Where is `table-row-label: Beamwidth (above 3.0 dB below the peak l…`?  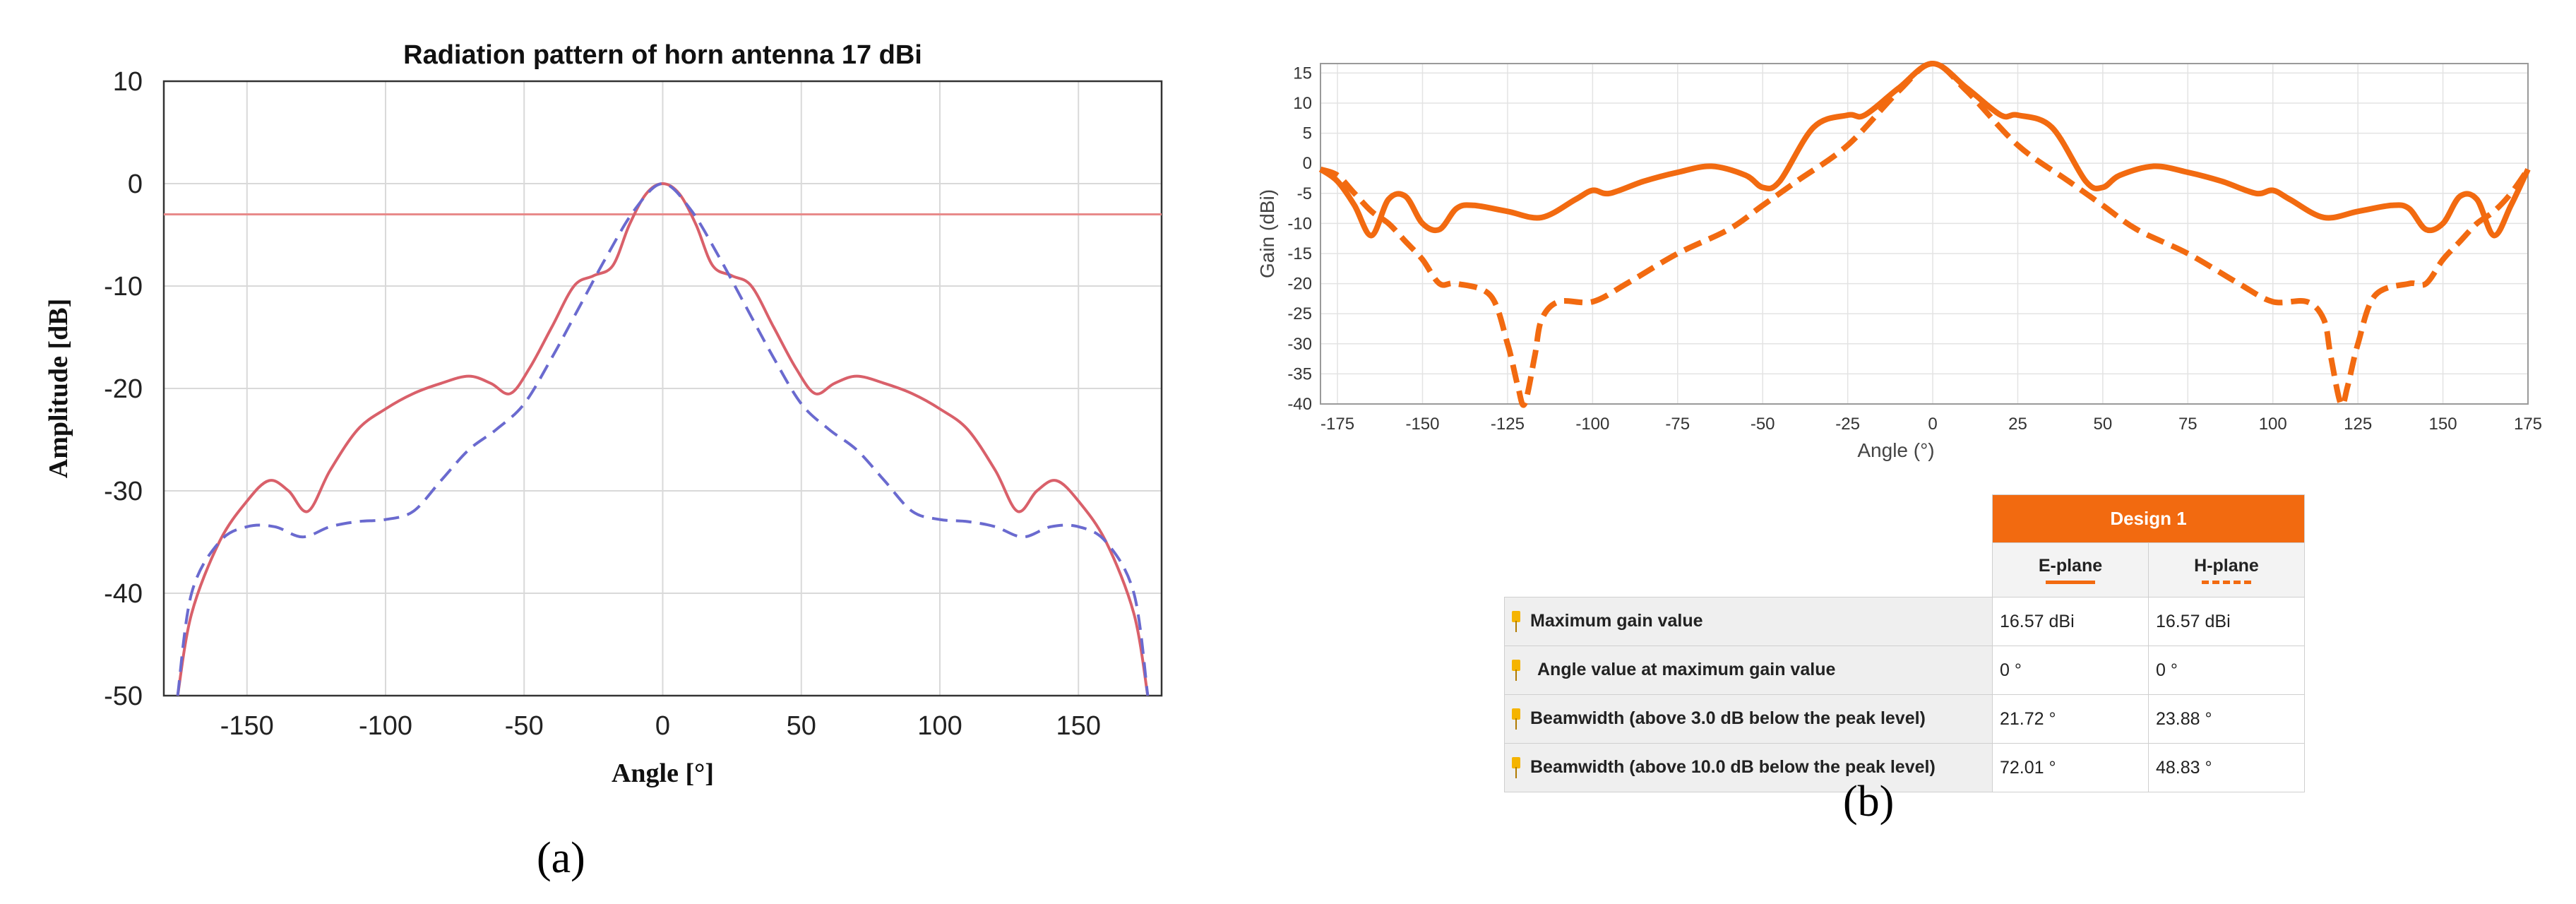 table-row-label: Beamwidth (above 3.0 dB below the peak l… is located at coordinates (1748, 719).